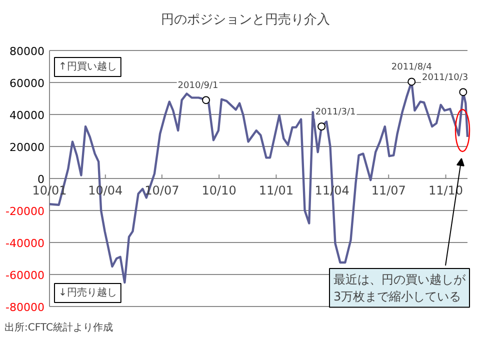 This screenshot has width=482, height=342. I want to click on y-tick-label: -80000, so click(25, 307).